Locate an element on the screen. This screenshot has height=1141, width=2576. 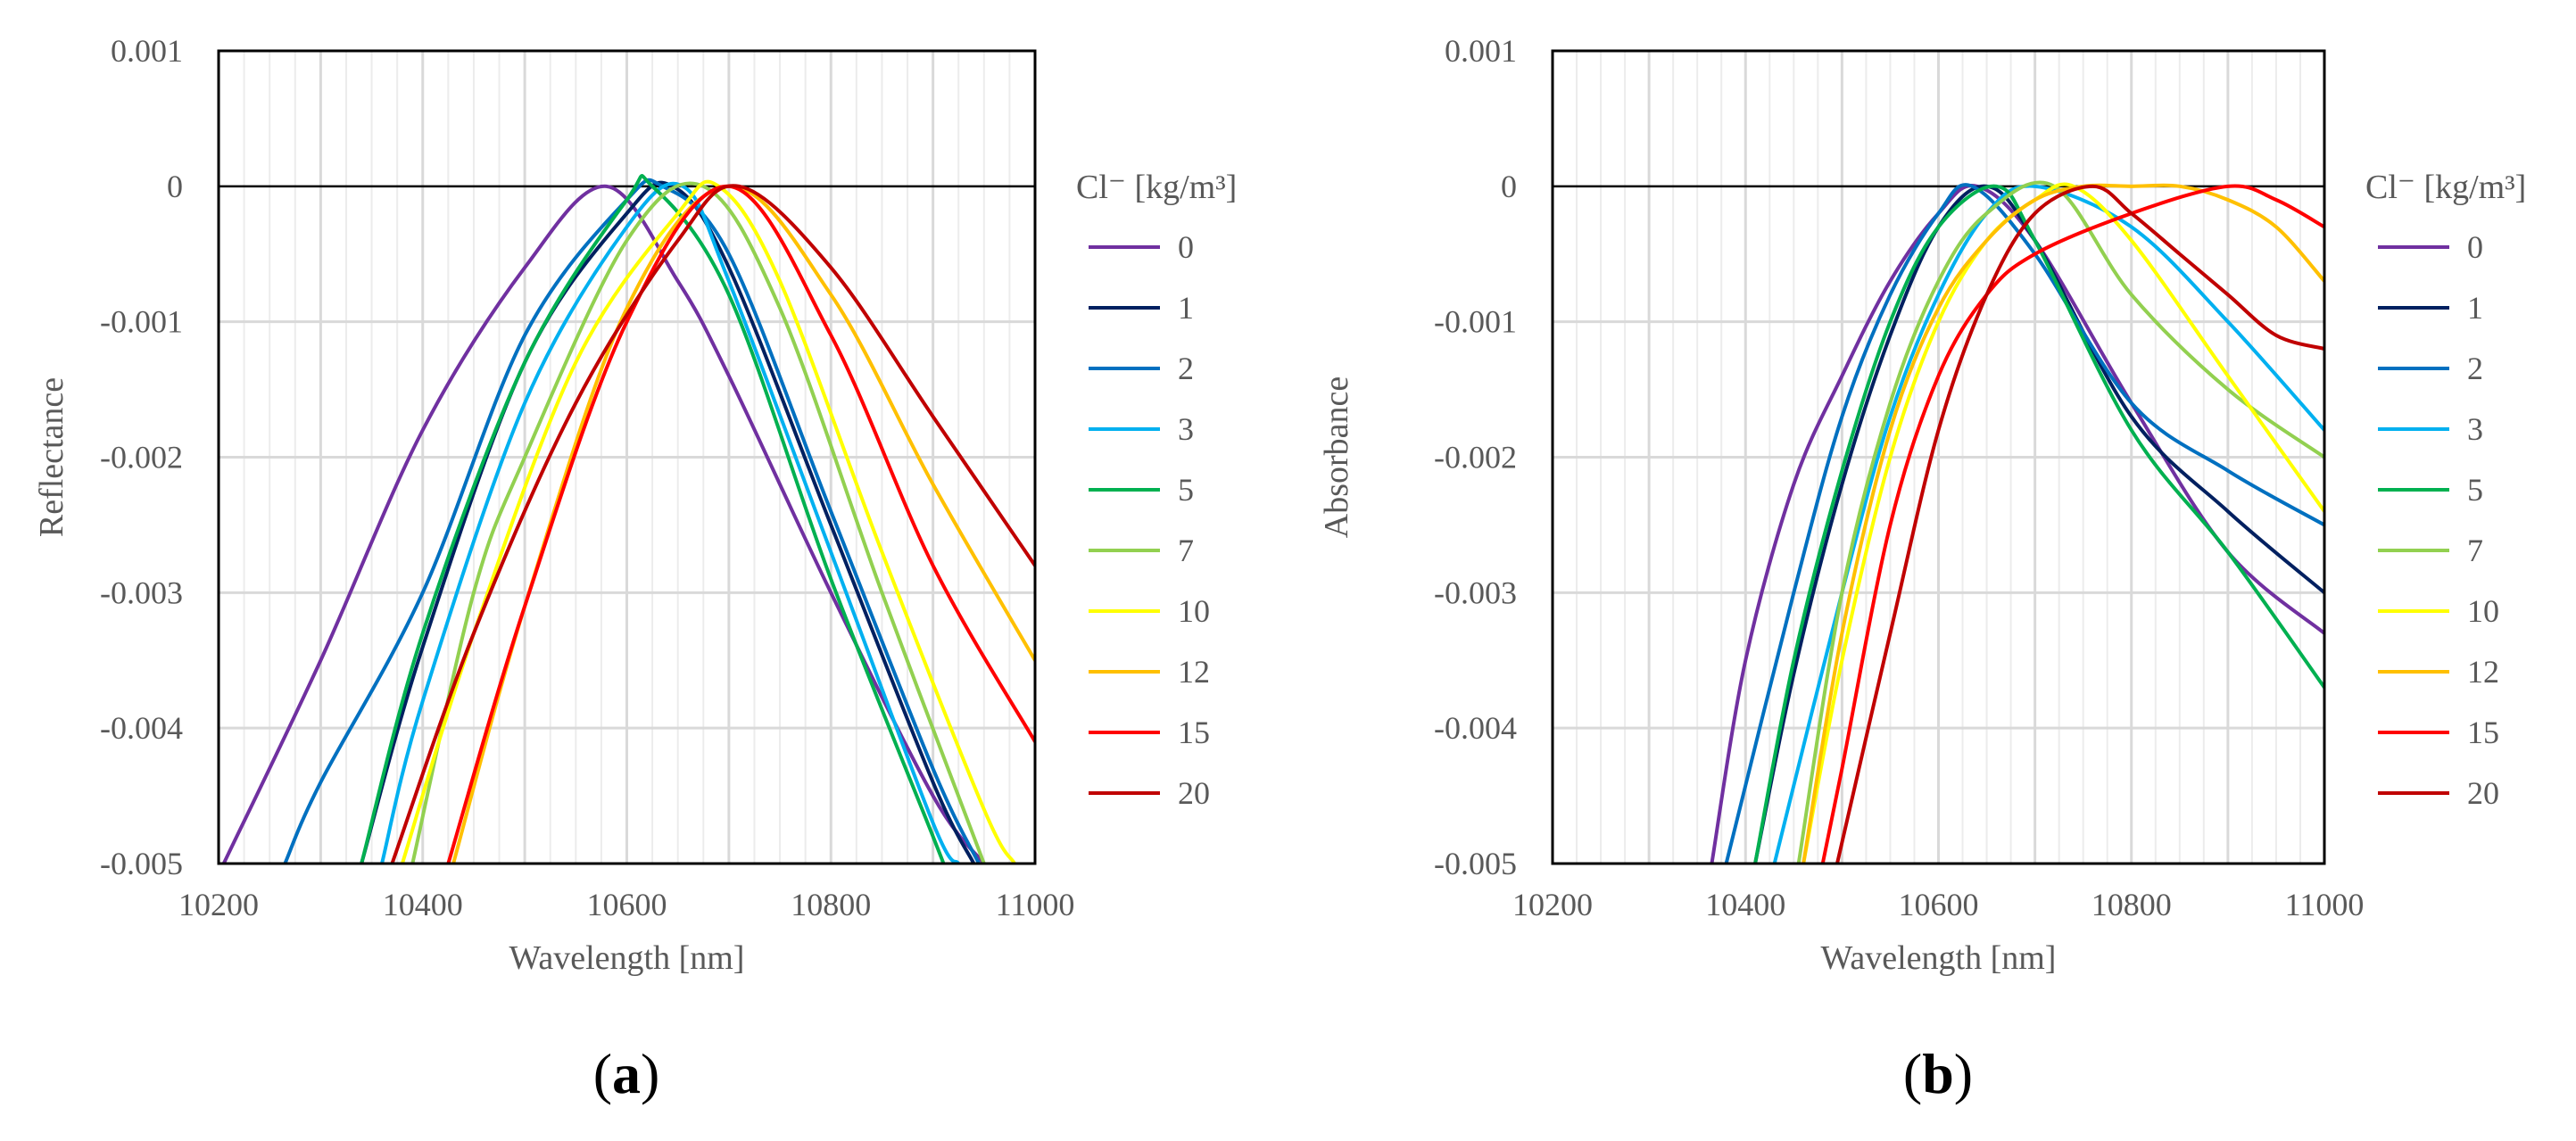
panel-label: (b) is located at coordinates (1938, 1074).